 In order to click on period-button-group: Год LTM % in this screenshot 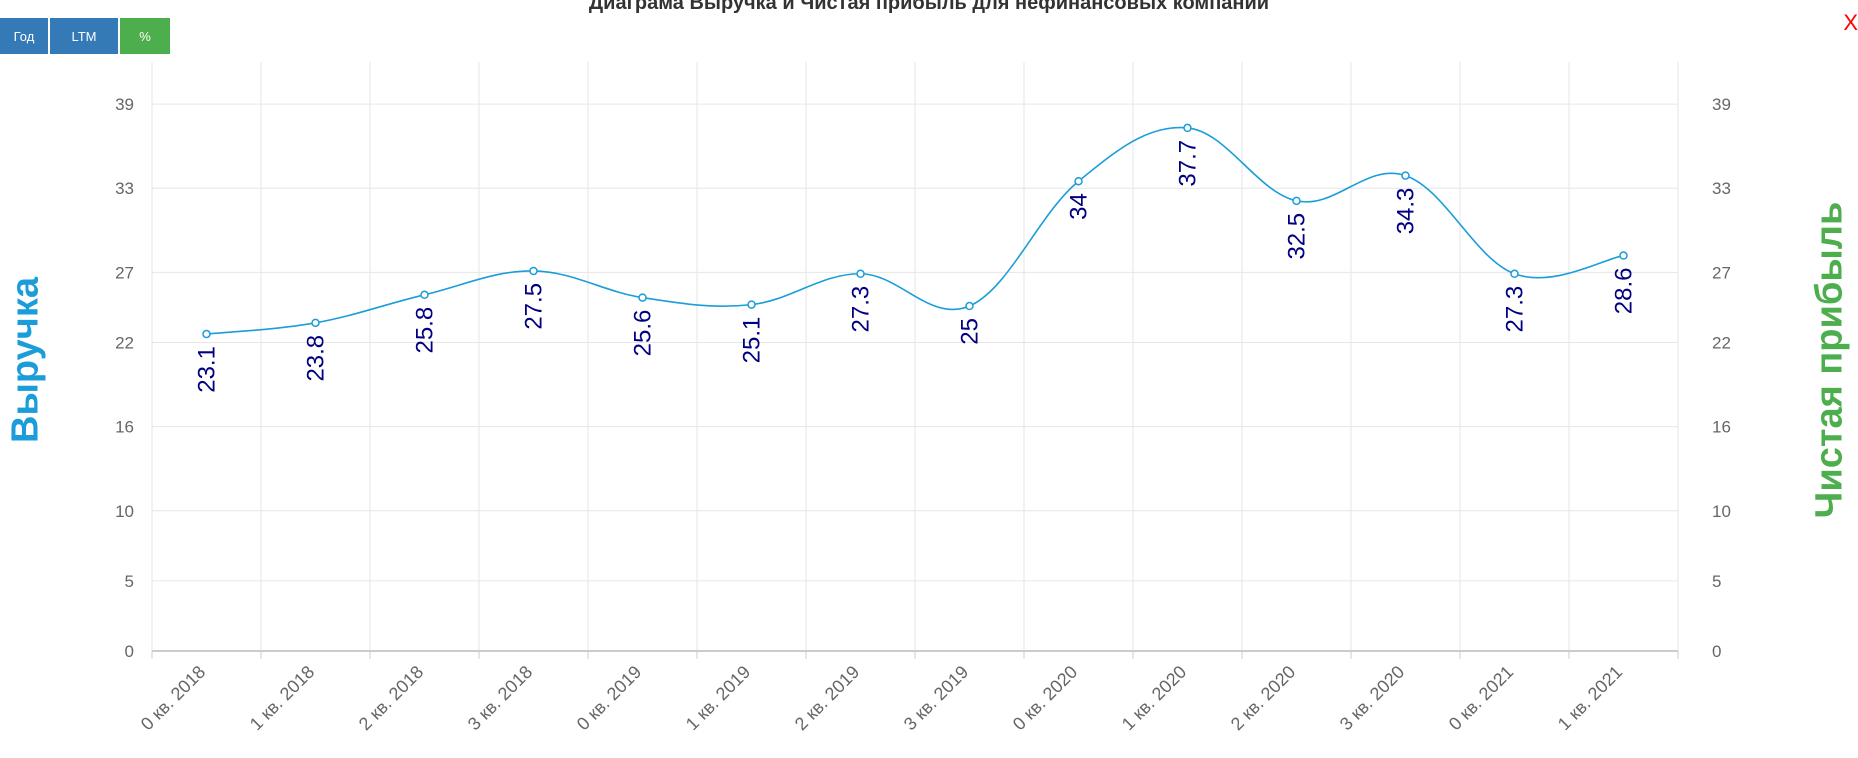, I will do `click(86, 36)`.